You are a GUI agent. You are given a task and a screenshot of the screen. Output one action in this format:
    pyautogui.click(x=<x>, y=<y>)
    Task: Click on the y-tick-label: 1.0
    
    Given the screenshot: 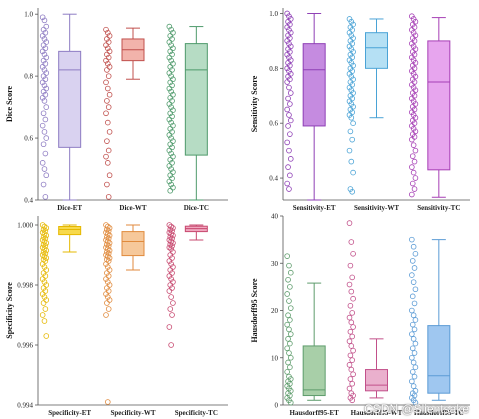 What is the action you would take?
    pyautogui.click(x=28, y=15)
    